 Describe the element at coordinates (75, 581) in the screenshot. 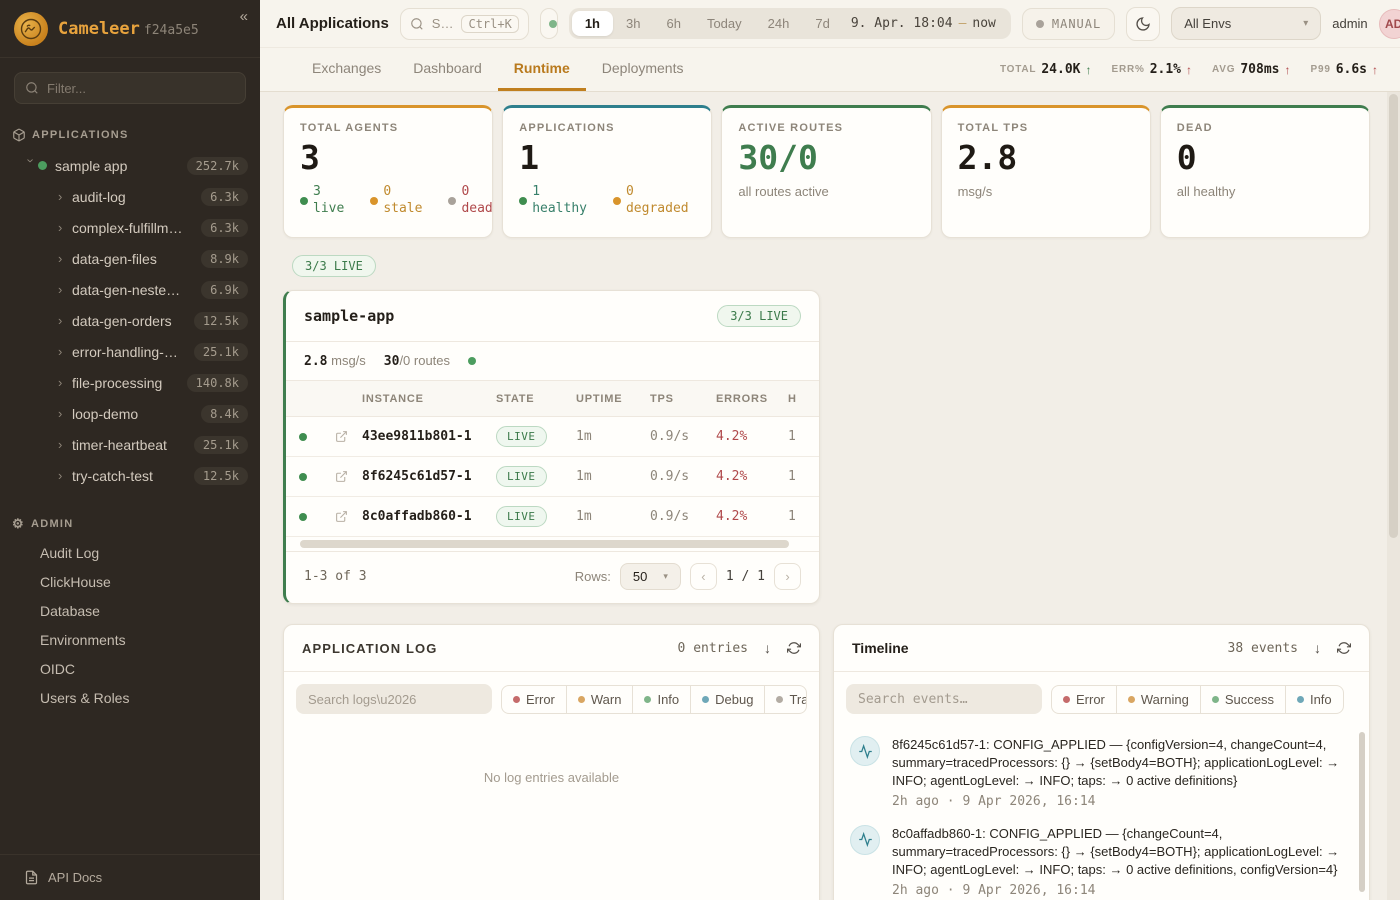

I see `admin-item-label: ClickHouse` at that location.